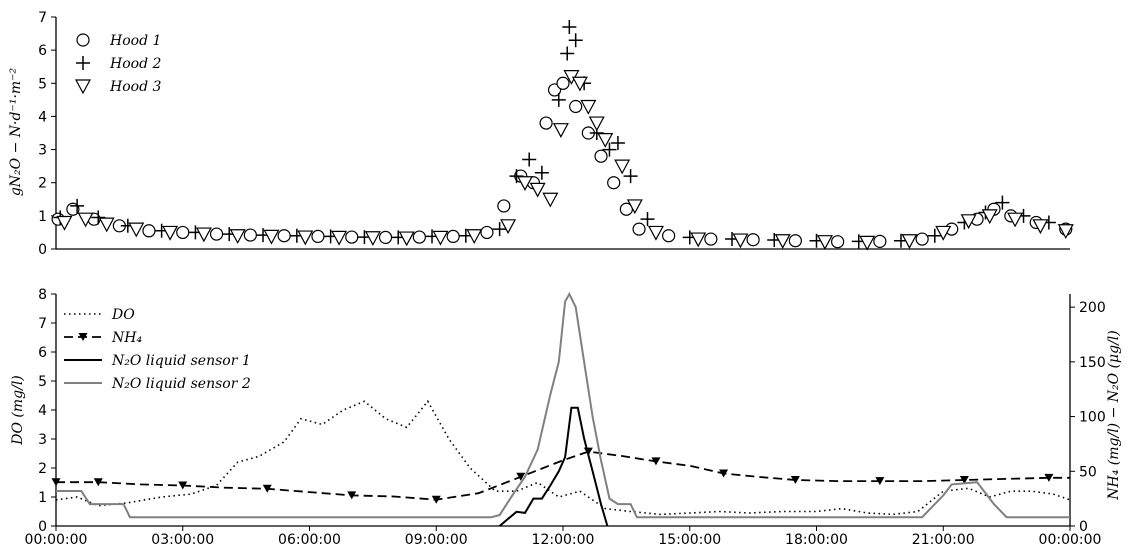 The width and height of the screenshot is (1129, 548). I want to click on x-tick-label: 09:00:00, so click(436, 540).